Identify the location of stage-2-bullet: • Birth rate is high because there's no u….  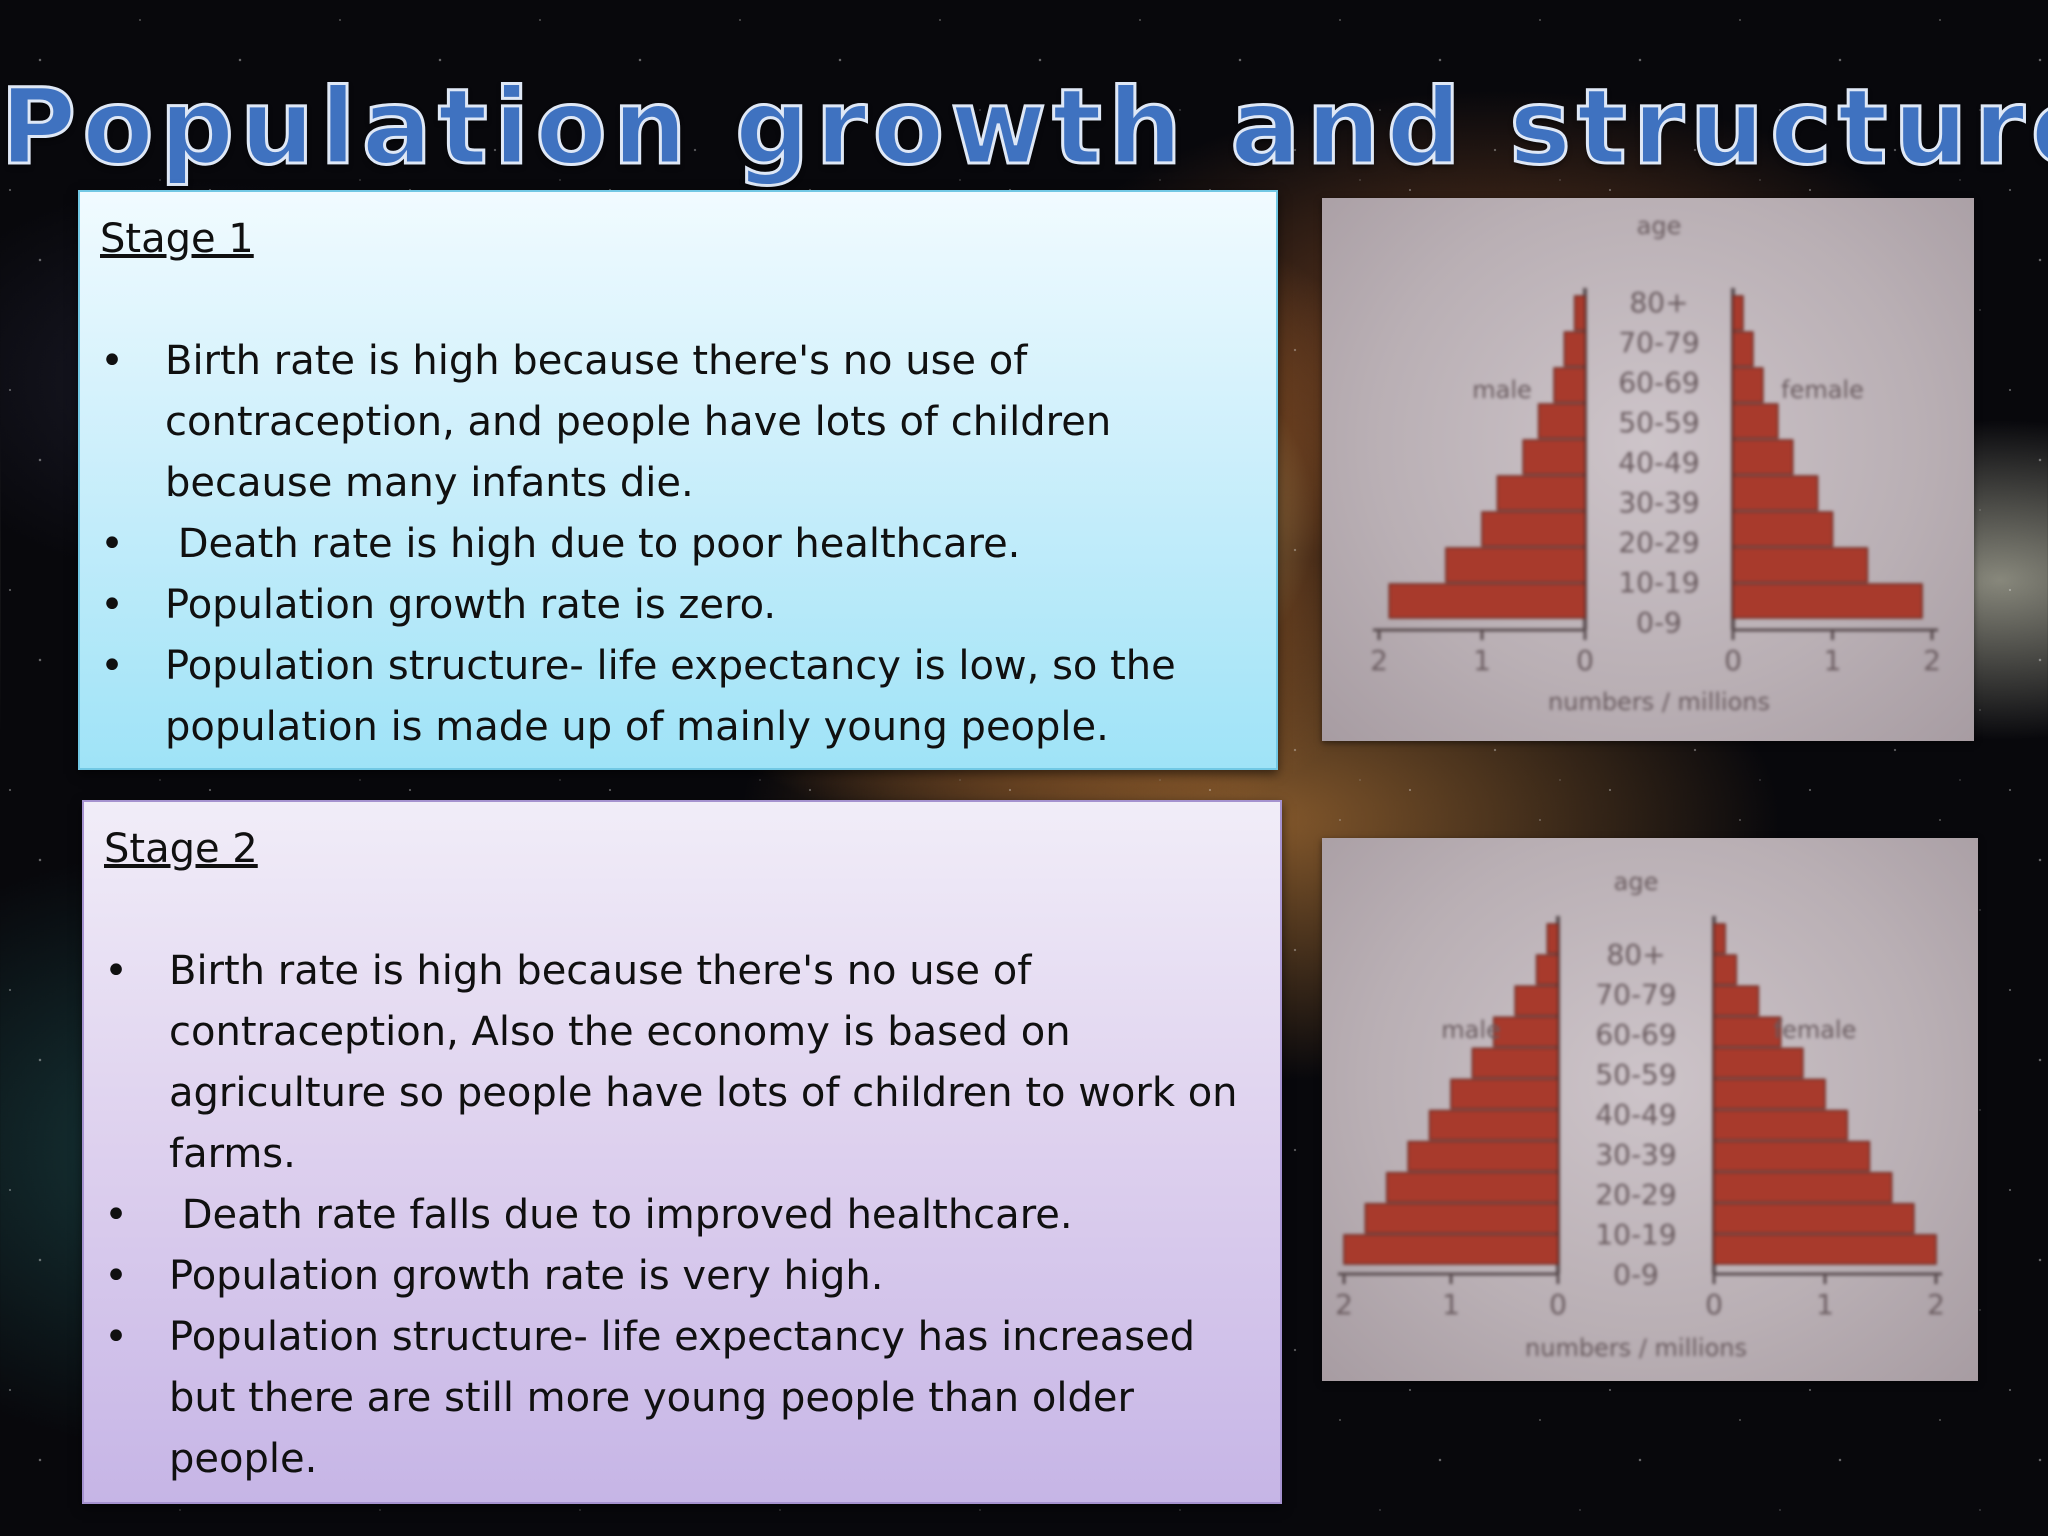
(677, 1063).